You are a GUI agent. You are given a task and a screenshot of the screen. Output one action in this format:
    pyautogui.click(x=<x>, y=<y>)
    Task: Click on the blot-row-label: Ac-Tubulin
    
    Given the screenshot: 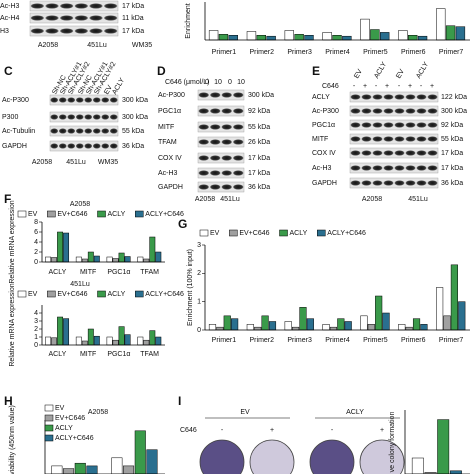 What is the action you would take?
    pyautogui.click(x=18, y=131)
    